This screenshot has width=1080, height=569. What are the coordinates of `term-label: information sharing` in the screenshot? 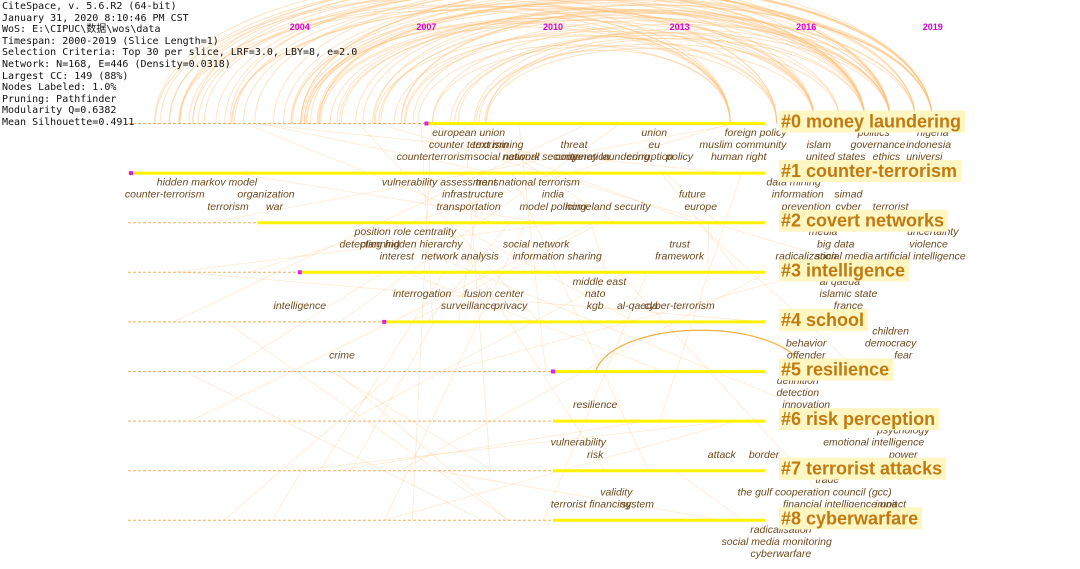 It's located at (557, 256).